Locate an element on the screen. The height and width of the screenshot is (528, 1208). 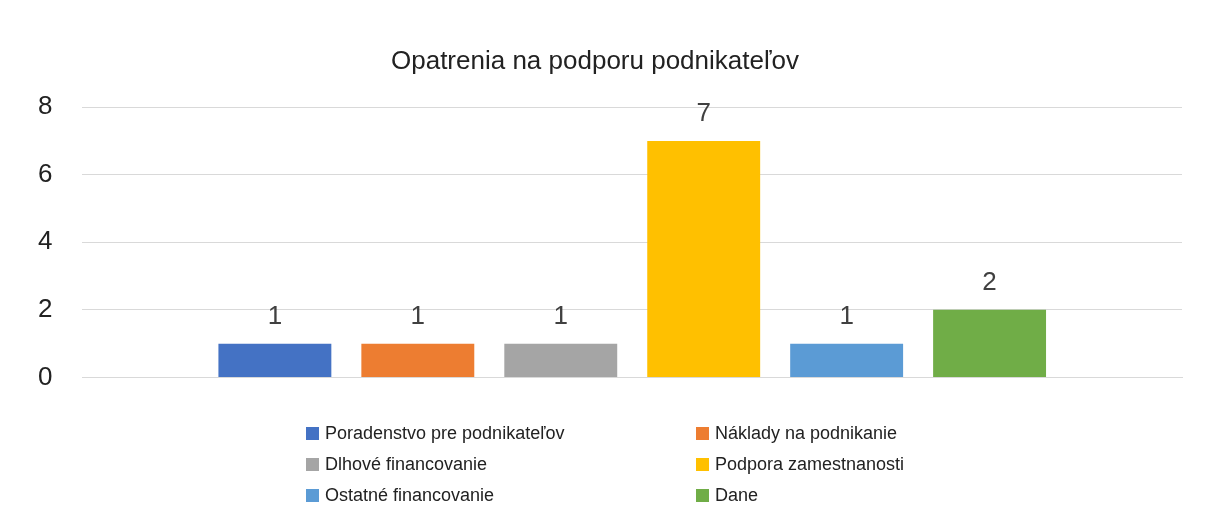
legend-label: Dlhové financovanie is located at coordinates (406, 464).